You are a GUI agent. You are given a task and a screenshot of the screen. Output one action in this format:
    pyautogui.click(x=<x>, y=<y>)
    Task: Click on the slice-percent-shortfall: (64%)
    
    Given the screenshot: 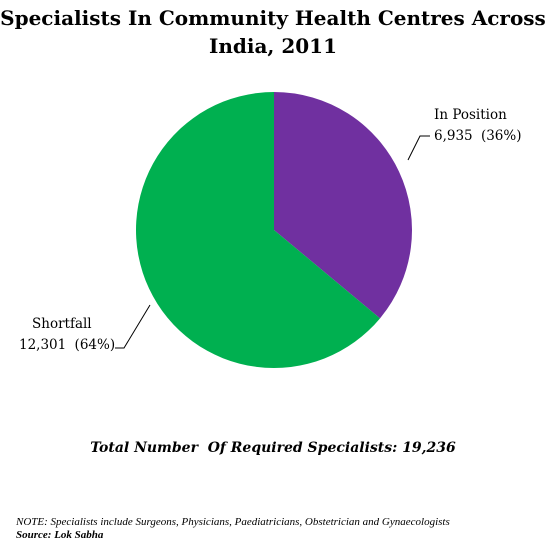 What is the action you would take?
    pyautogui.click(x=95, y=345)
    